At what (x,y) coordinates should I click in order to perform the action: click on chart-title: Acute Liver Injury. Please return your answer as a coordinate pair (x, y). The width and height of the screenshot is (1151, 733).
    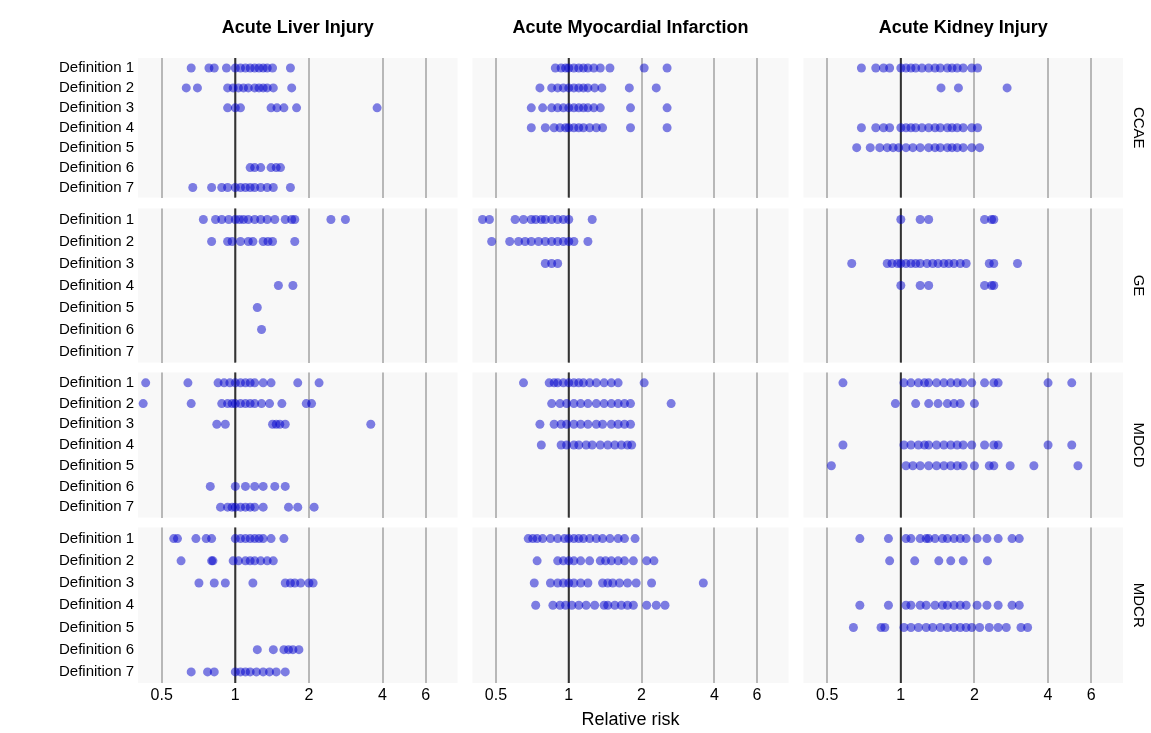
    Looking at the image, I should click on (297, 26).